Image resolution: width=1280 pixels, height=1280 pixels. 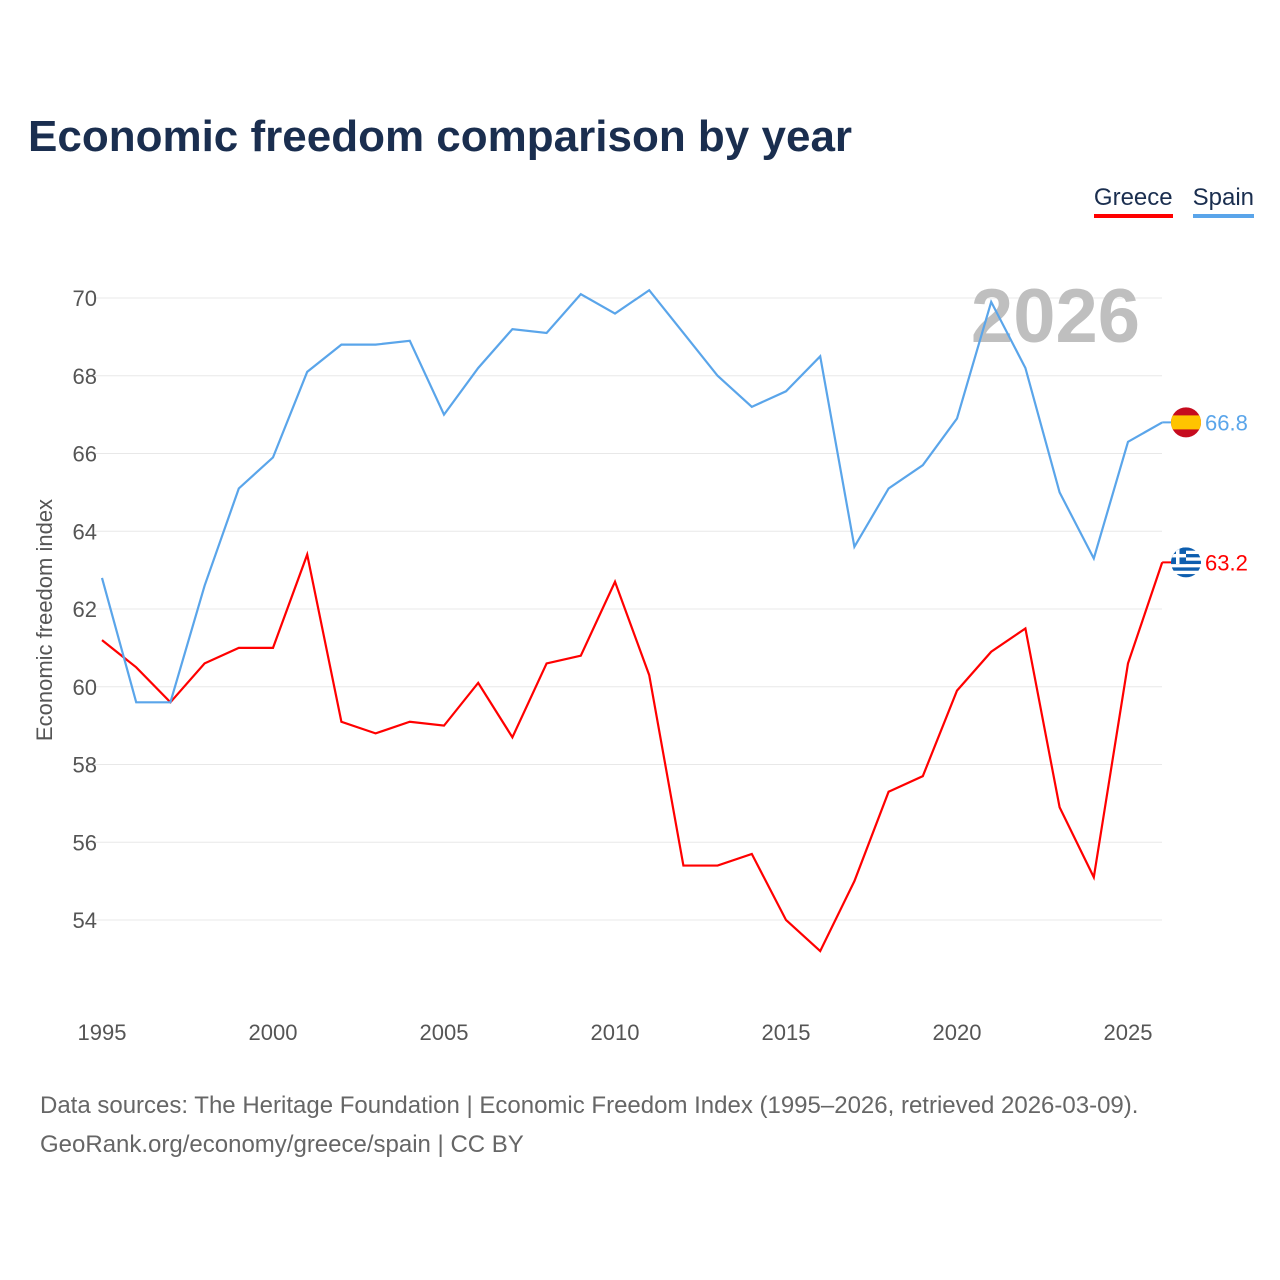 What do you see at coordinates (85, 609) in the screenshot?
I see `y-tick-label: 62` at bounding box center [85, 609].